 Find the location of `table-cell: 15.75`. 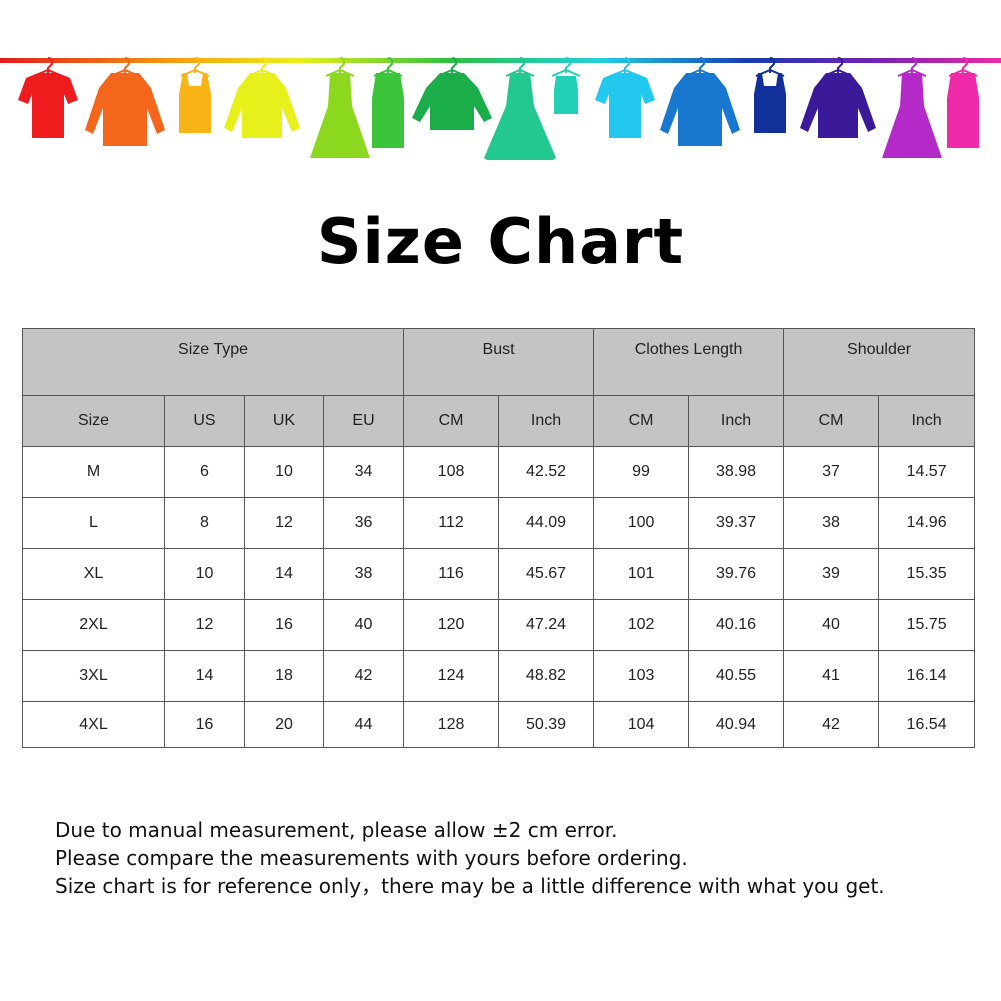

table-cell: 15.75 is located at coordinates (927, 625).